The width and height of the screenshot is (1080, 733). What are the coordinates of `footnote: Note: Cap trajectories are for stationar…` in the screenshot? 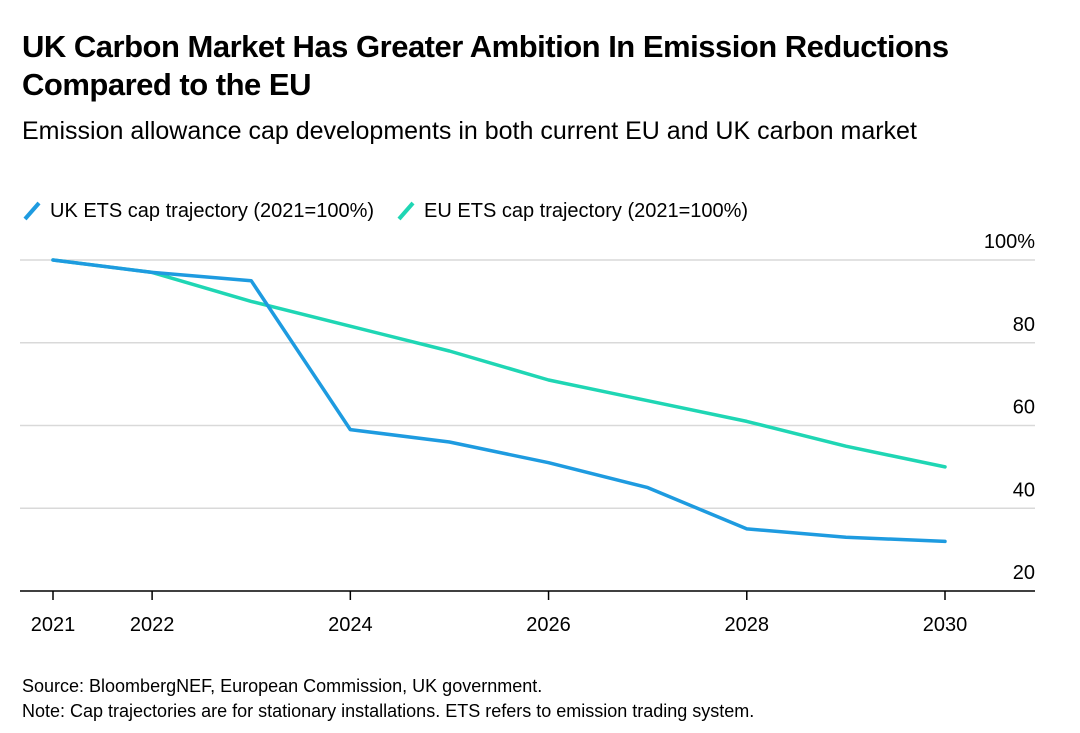 It's located at (388, 711).